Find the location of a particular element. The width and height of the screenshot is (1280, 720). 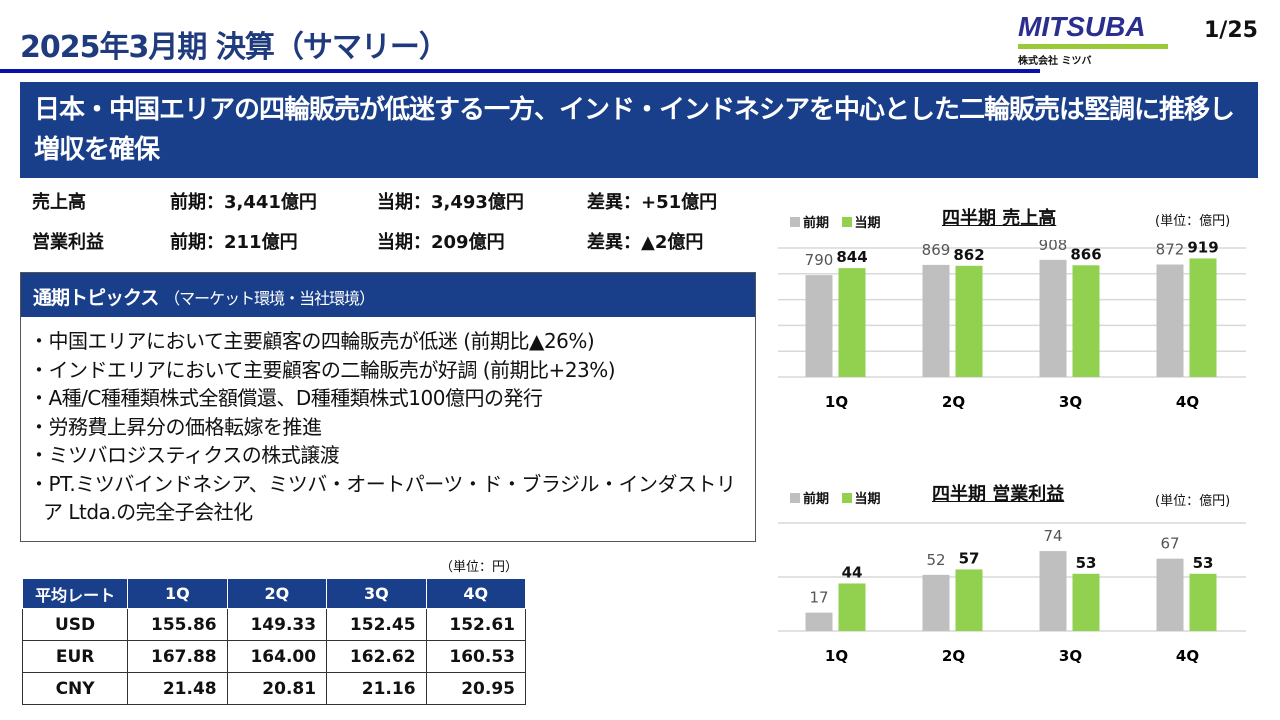

cell: 162.62 is located at coordinates (376, 656).